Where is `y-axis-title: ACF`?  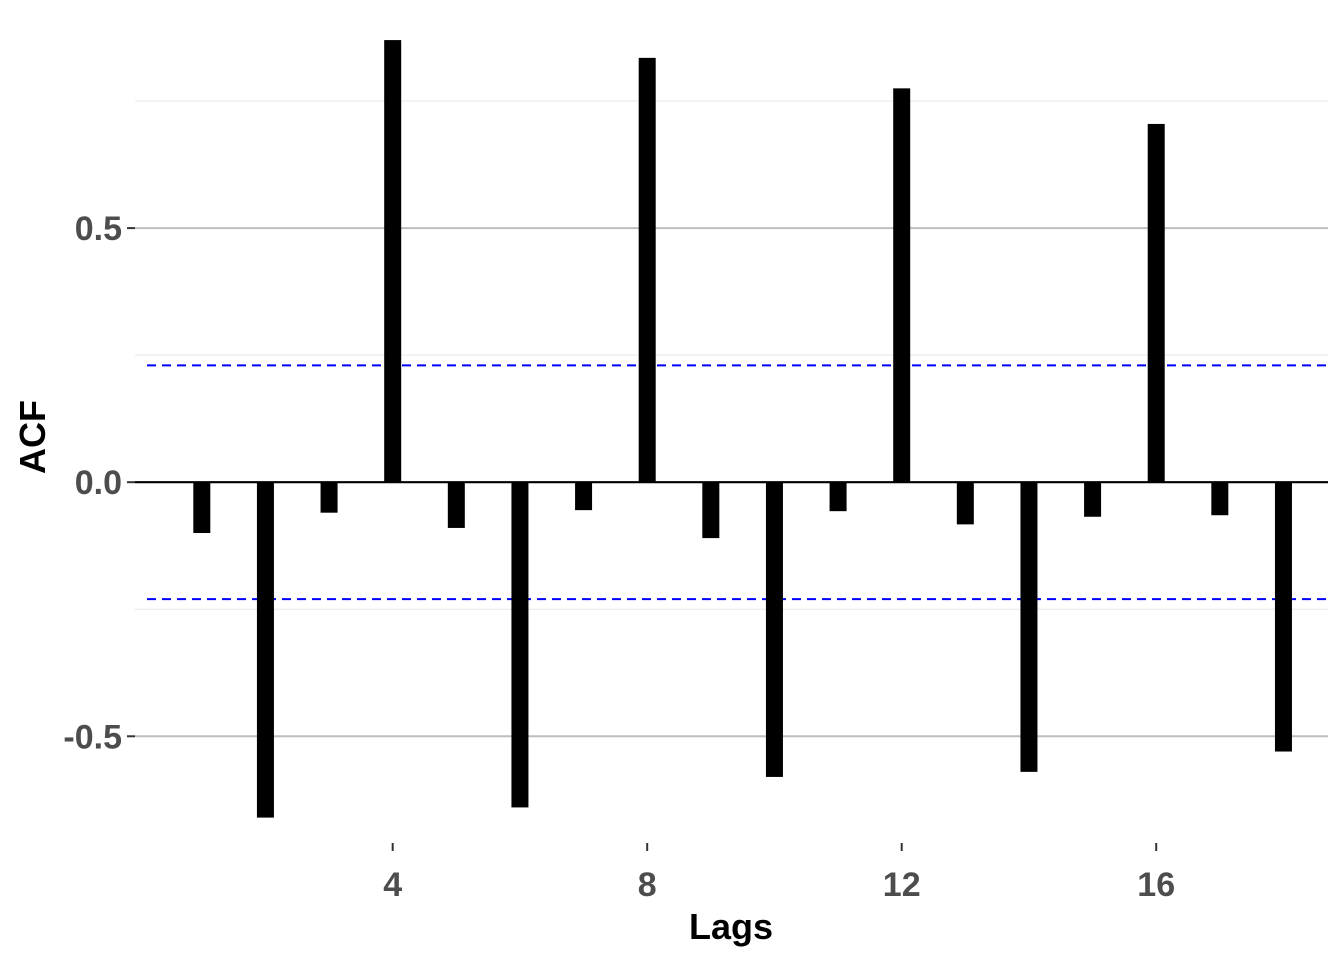 y-axis-title: ACF is located at coordinates (32, 437).